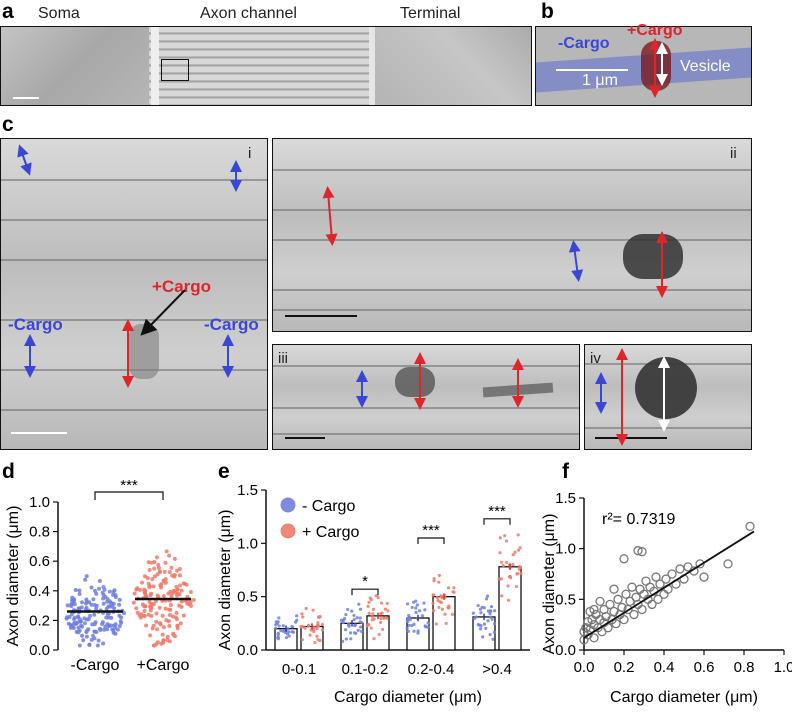 The height and width of the screenshot is (718, 792). I want to click on e-legend-label: - Cargo, so click(328, 506).